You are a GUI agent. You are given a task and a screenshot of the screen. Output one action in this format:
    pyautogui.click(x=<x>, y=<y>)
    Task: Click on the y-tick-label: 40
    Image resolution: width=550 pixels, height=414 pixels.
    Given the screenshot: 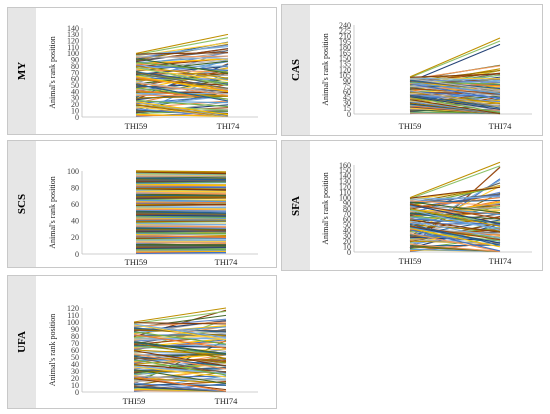 What is the action you would take?
    pyautogui.click(x=75, y=91)
    